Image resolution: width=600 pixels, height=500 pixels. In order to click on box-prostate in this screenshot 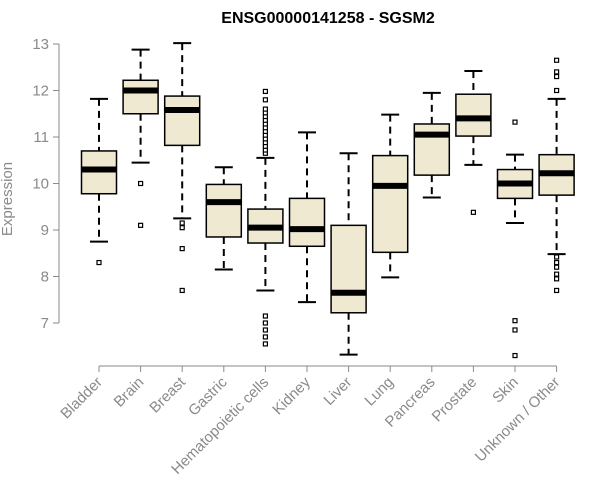, I will do `click(473, 142)`.